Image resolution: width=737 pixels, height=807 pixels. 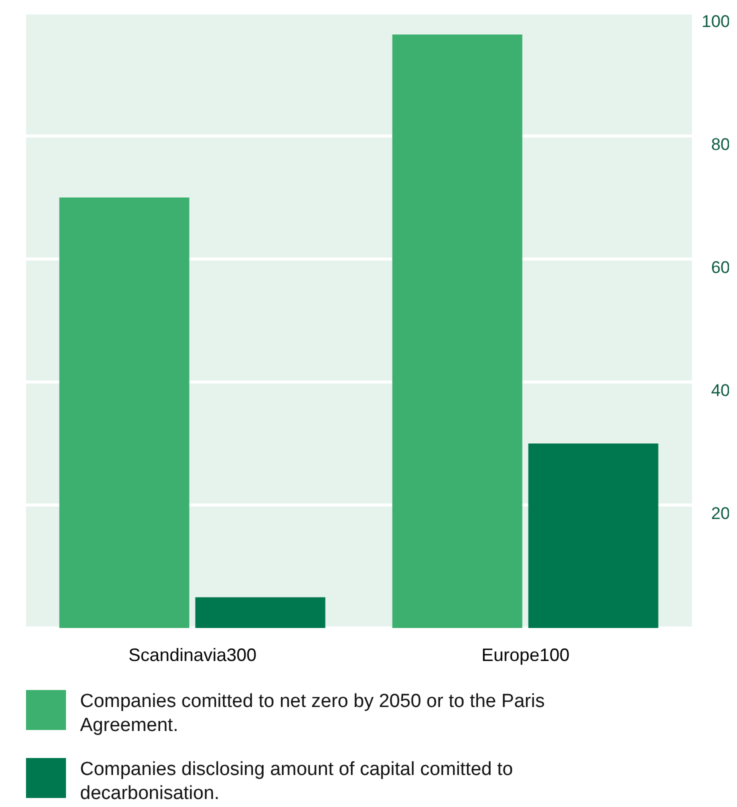 What do you see at coordinates (720, 144) in the screenshot?
I see `y-tick-label: 80` at bounding box center [720, 144].